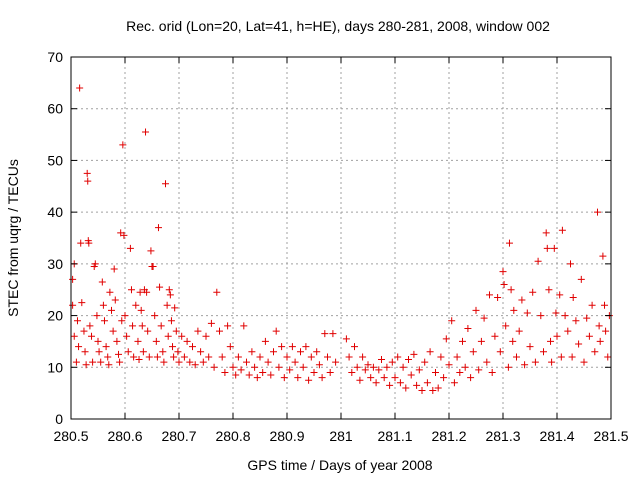 This screenshot has height=480, width=640. Describe the element at coordinates (55, 264) in the screenshot. I see `y-tick-label: 30` at that location.